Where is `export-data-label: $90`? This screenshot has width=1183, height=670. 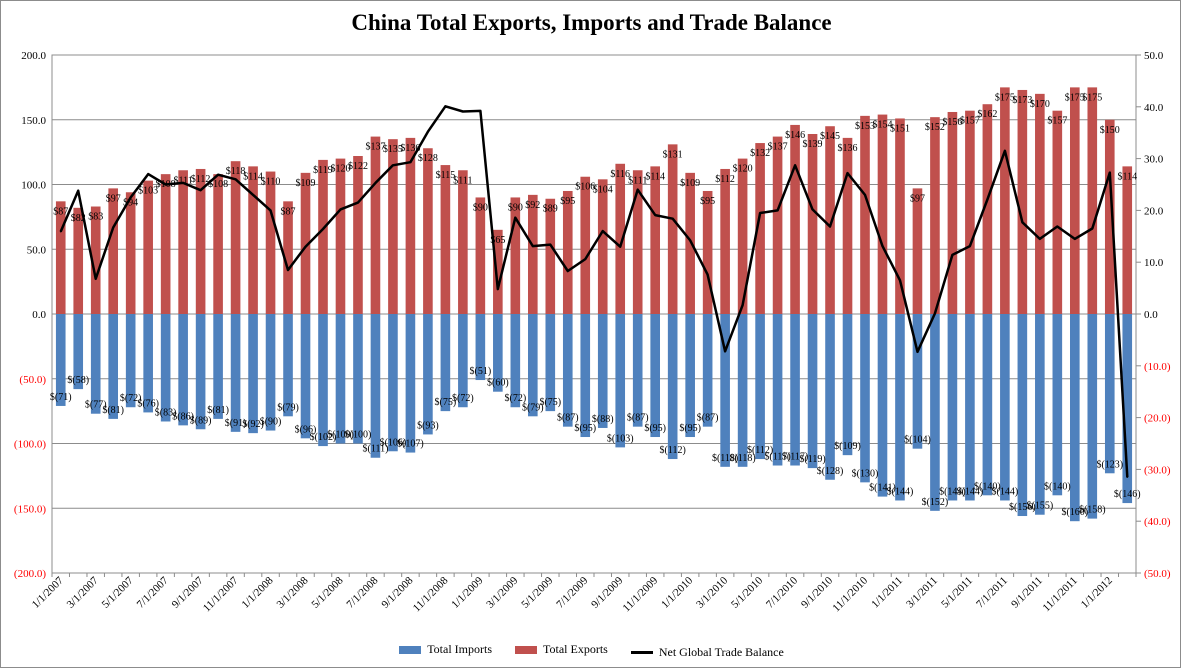
export-data-label: $90 is located at coordinates (515, 207).